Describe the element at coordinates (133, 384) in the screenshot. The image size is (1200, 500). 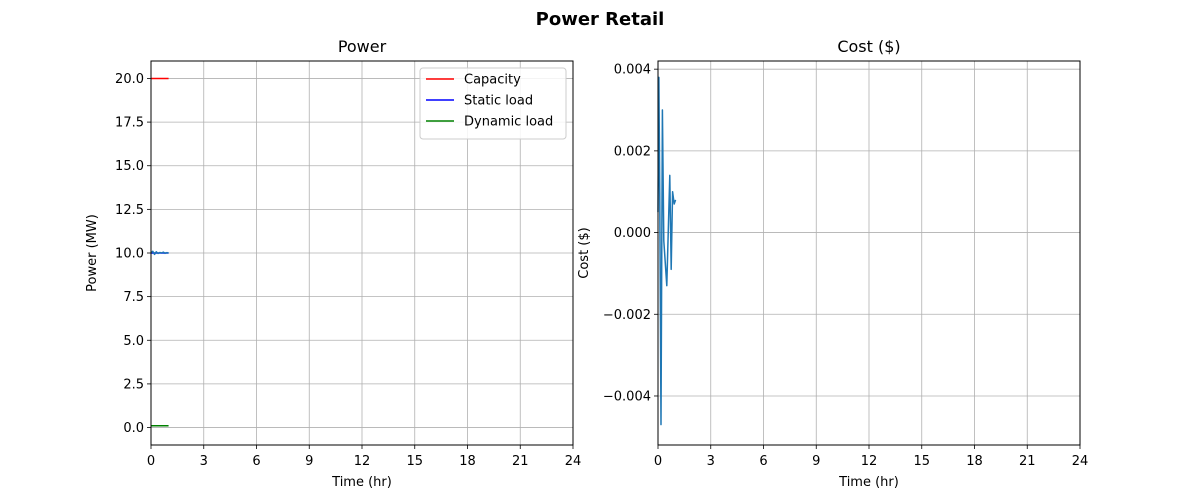
I see `y-tick-label: 2.5` at that location.